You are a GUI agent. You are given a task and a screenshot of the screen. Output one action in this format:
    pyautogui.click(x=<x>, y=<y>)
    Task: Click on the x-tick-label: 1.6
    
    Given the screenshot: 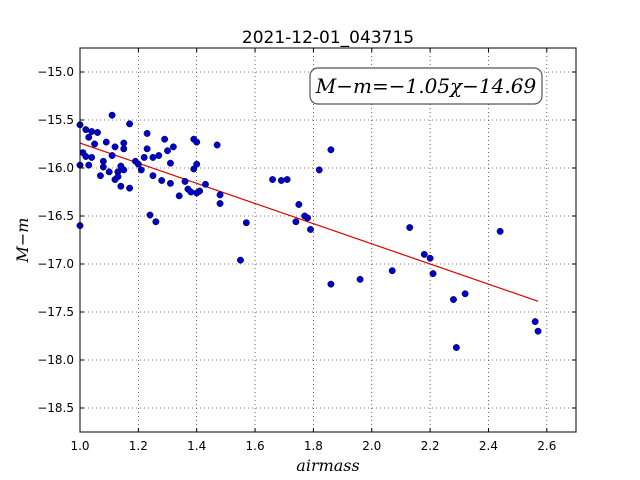 What is the action you would take?
    pyautogui.click(x=255, y=446)
    